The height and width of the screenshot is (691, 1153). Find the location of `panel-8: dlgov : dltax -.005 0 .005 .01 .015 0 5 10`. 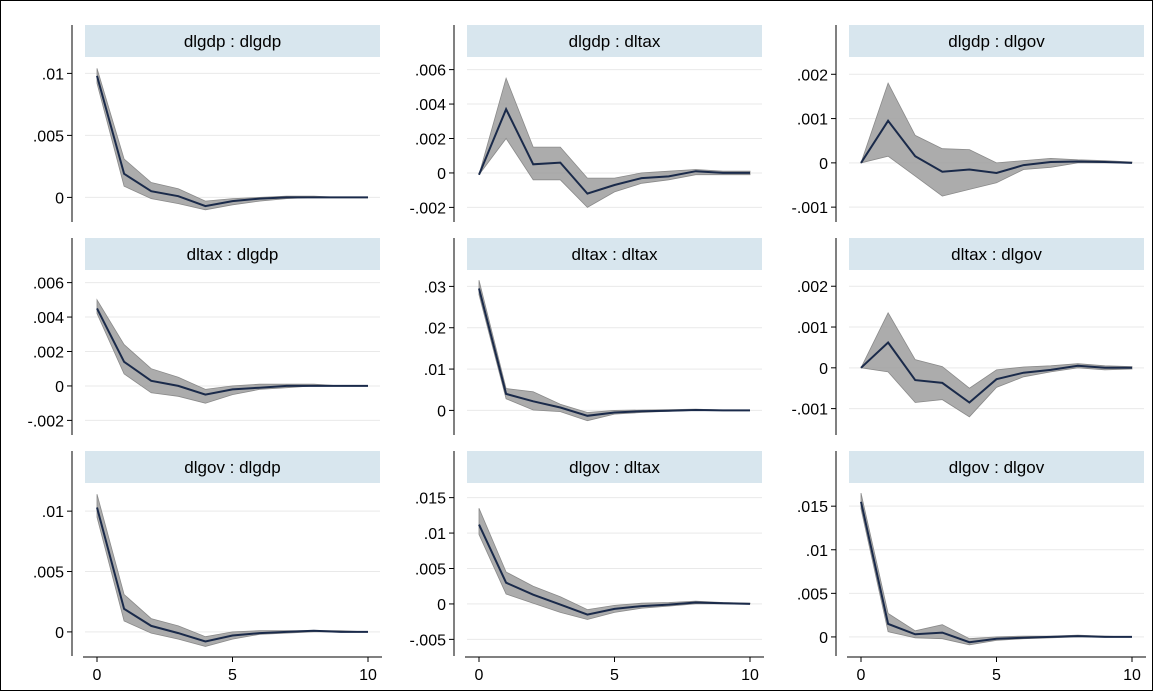

panel-8: dlgov : dltax -.005 0 .005 .01 .015 0 5 10 is located at coordinates (587, 567).